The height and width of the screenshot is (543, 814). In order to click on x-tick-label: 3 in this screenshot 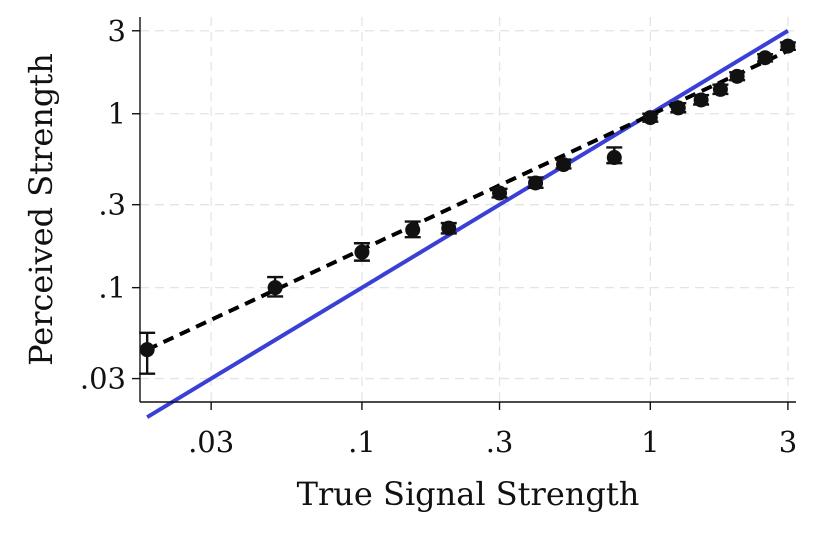, I will do `click(788, 442)`.